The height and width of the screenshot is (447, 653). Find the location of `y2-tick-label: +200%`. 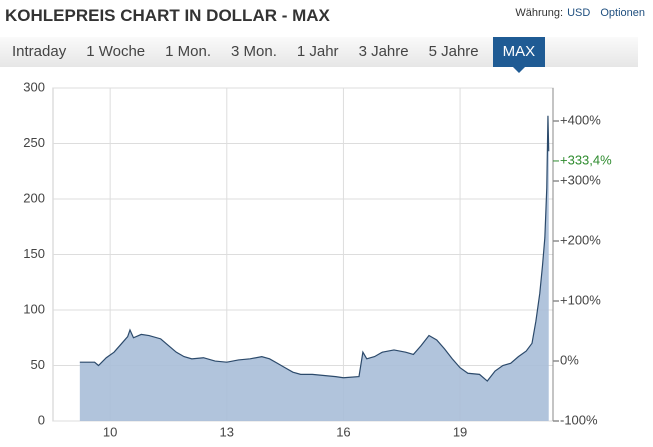

y2-tick-label: +200% is located at coordinates (580, 239).